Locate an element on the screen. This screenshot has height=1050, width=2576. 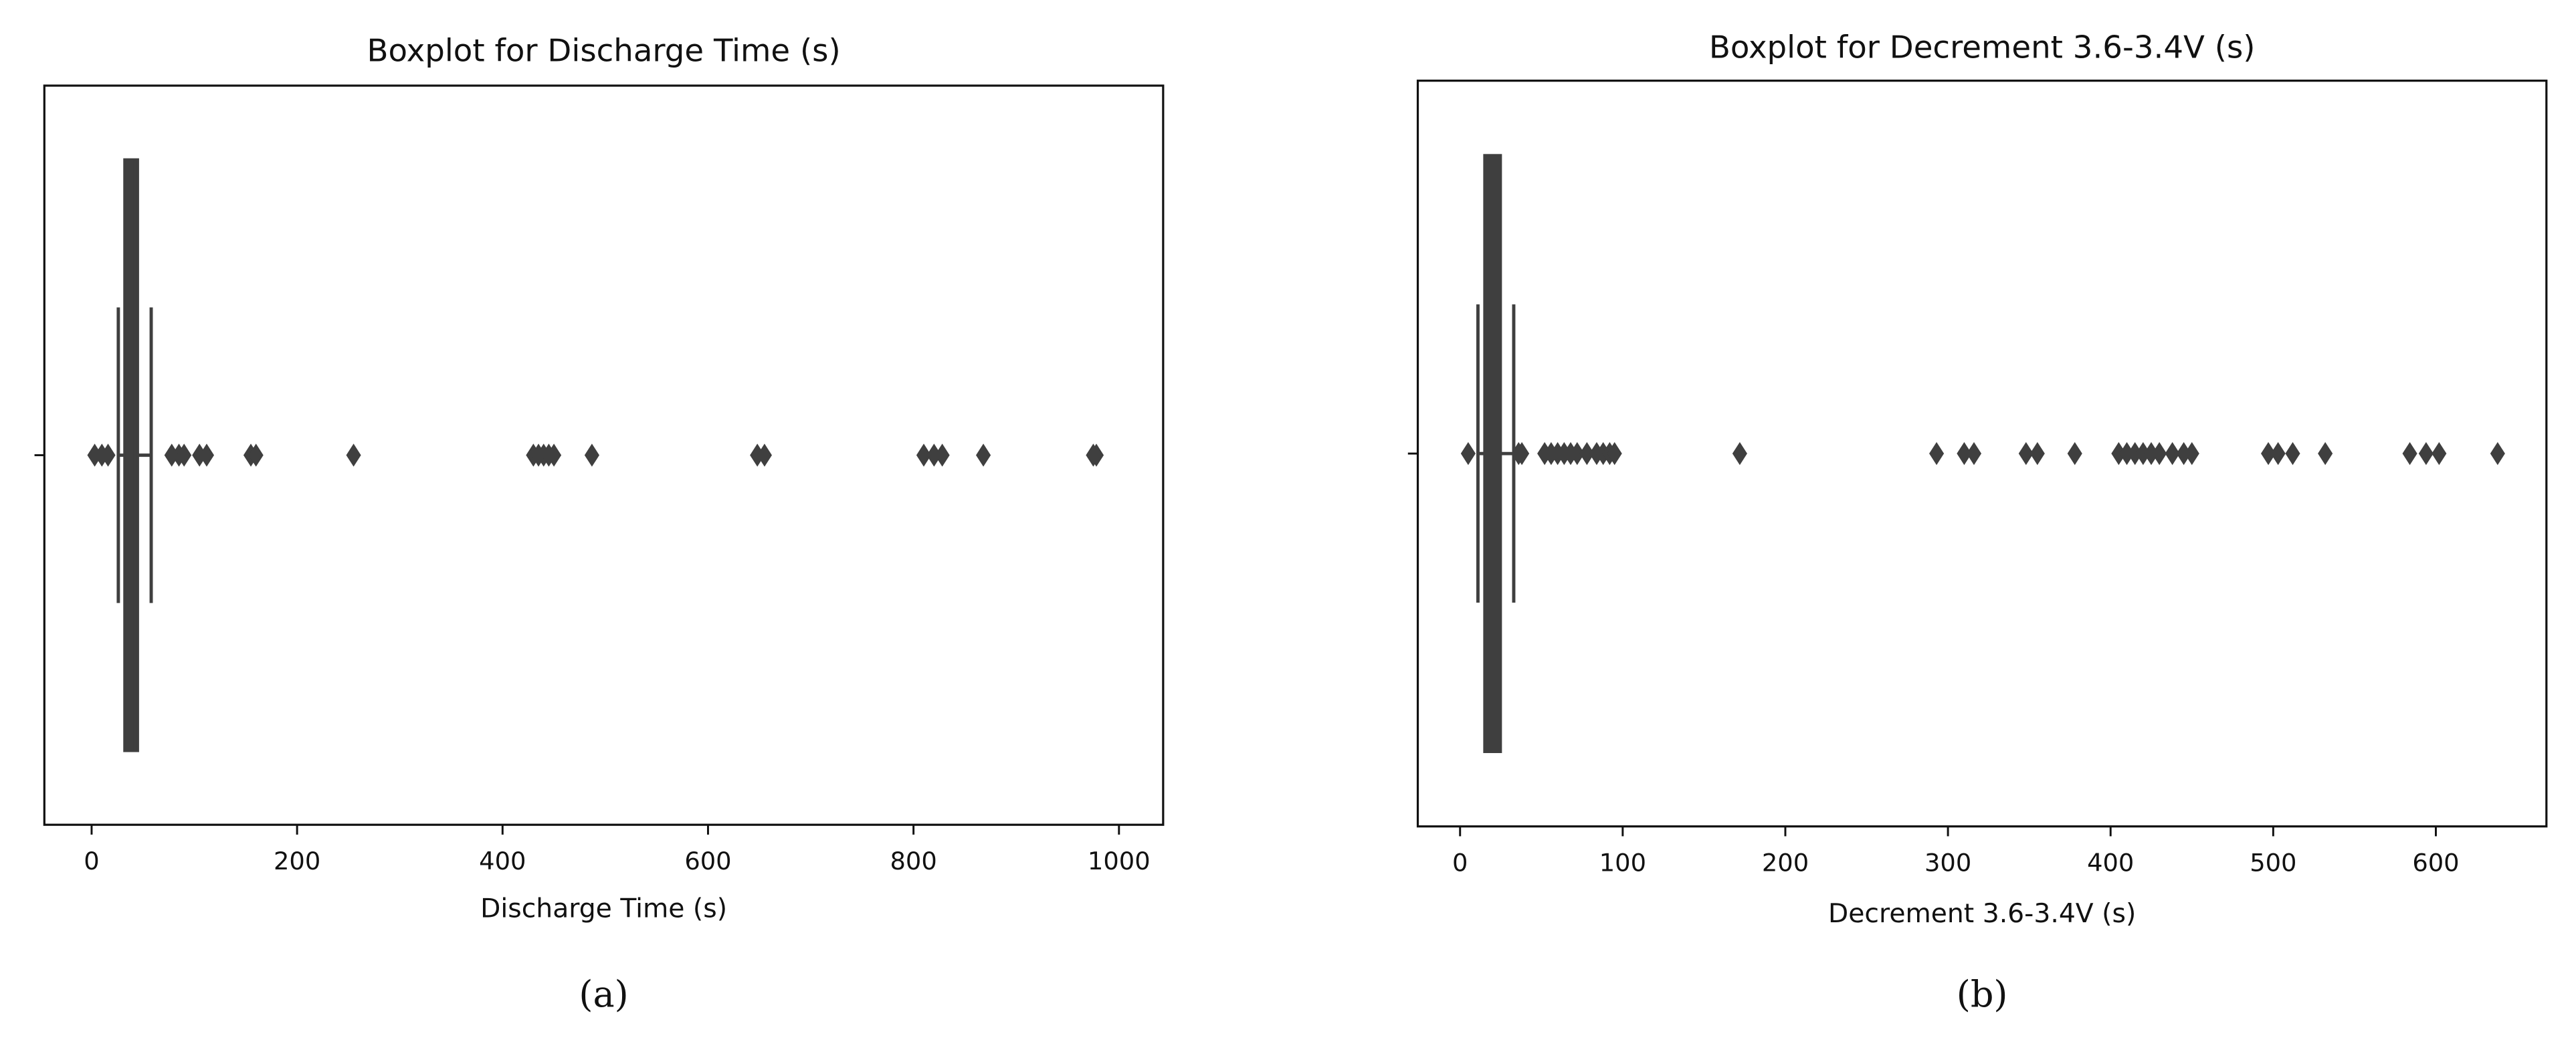
caption: (b) is located at coordinates (1982, 994).